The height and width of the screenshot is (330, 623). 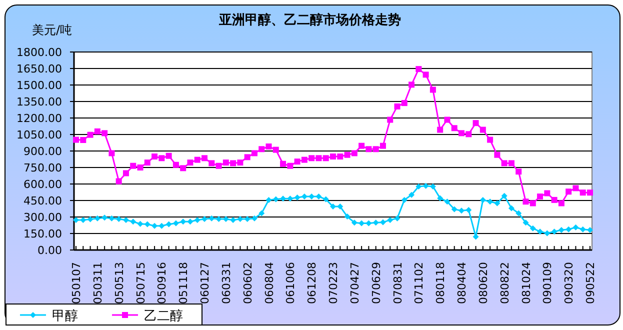 What do you see at coordinates (43, 234) in the screenshot?
I see `y-tick-label: 150.00` at bounding box center [43, 234].